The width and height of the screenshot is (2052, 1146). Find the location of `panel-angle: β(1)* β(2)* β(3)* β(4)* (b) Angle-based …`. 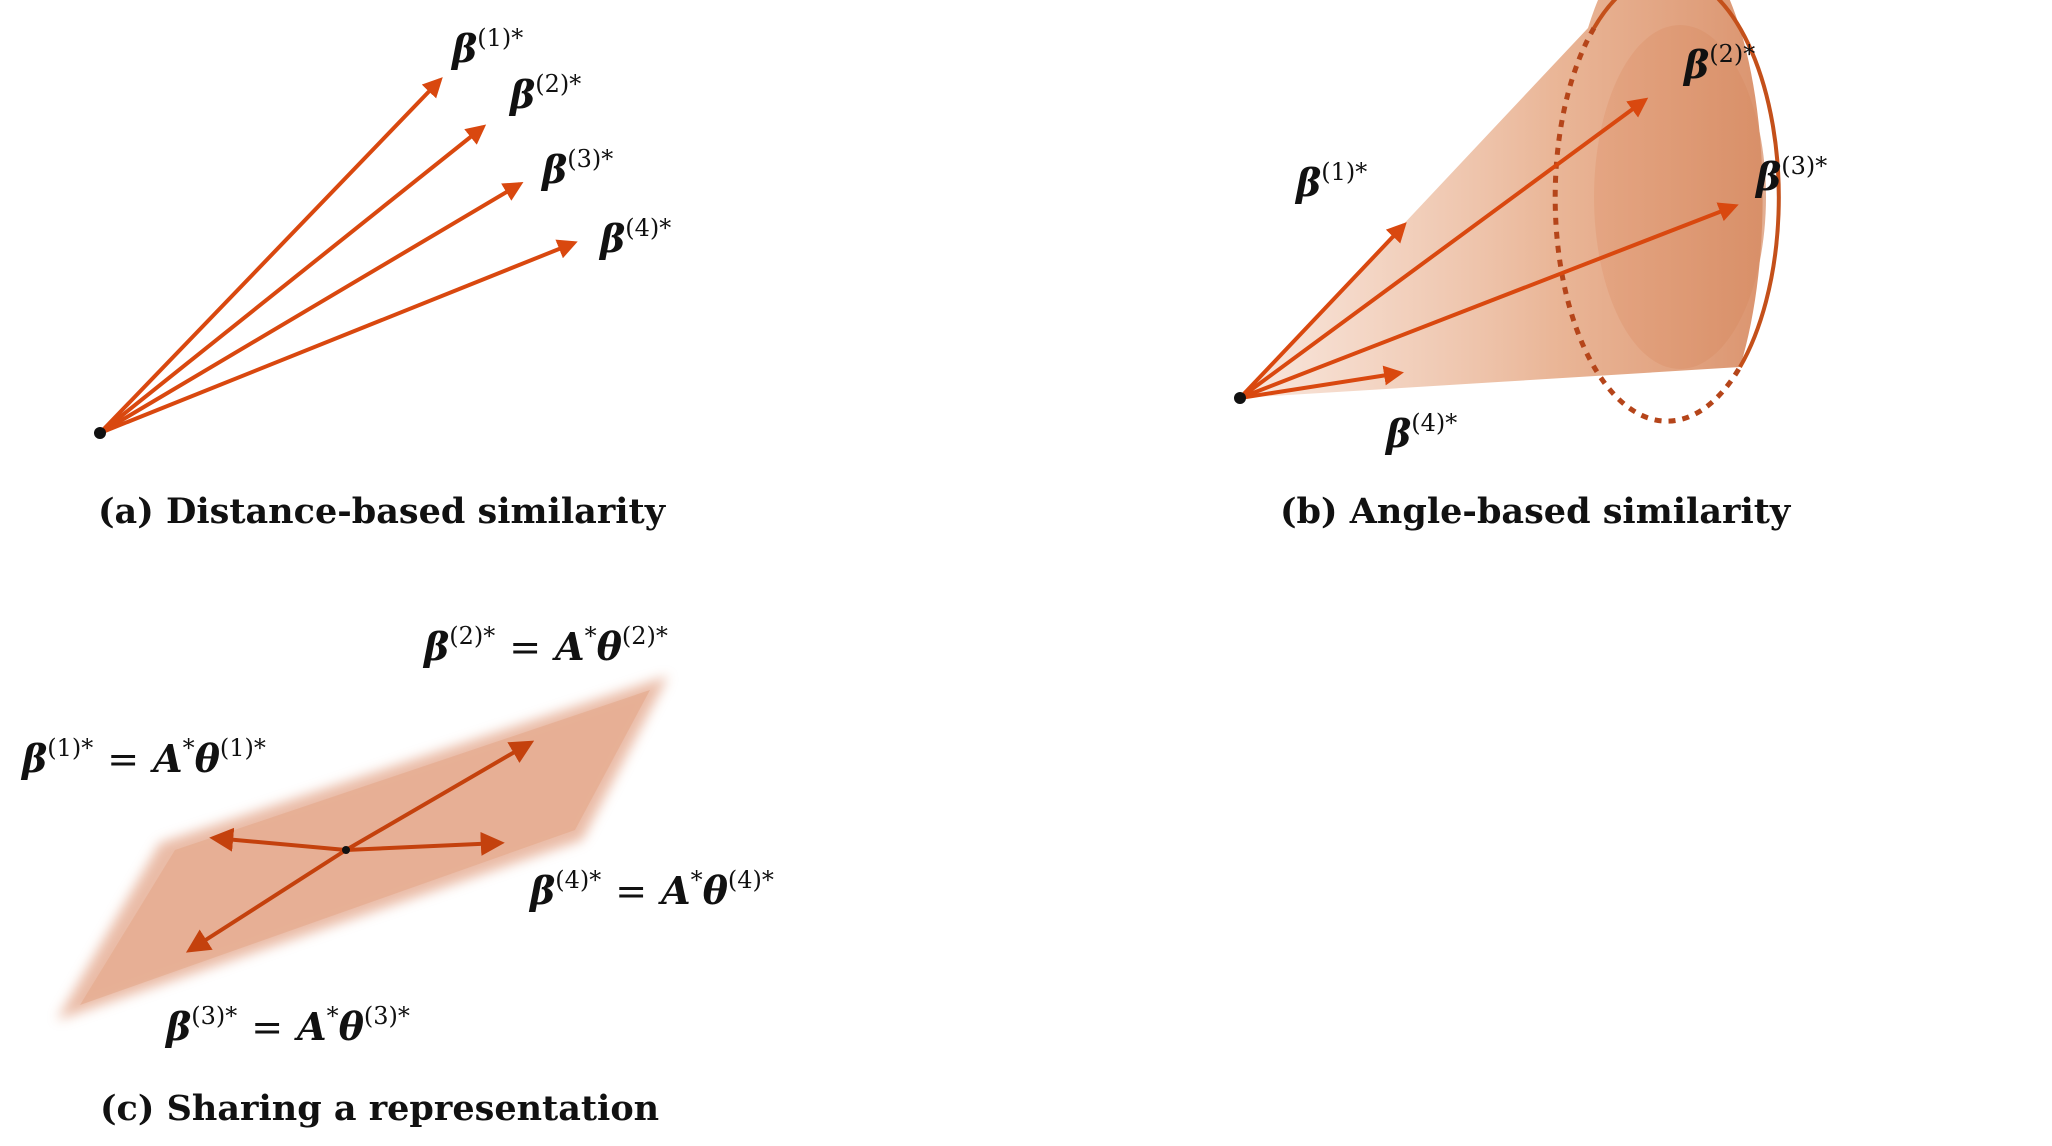

panel-angle: β(1)* β(2)* β(3)* β(4)* (b) Angle-based … is located at coordinates (1530, 266).